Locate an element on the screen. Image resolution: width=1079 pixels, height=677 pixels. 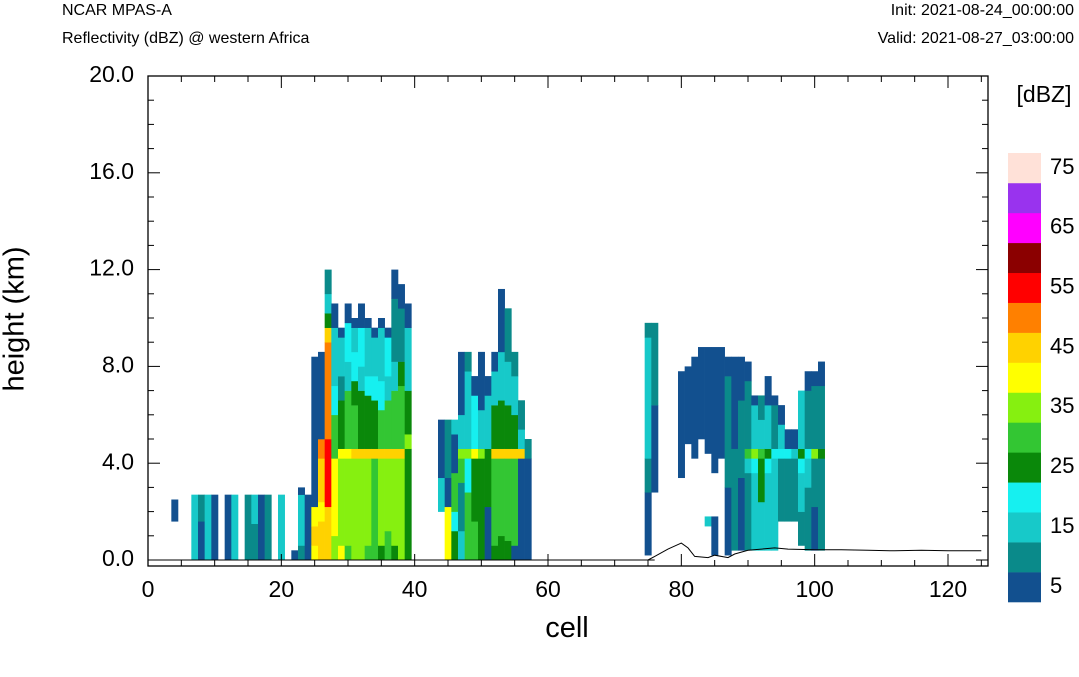
colorbar-label: 75 is located at coordinates (1062, 166).